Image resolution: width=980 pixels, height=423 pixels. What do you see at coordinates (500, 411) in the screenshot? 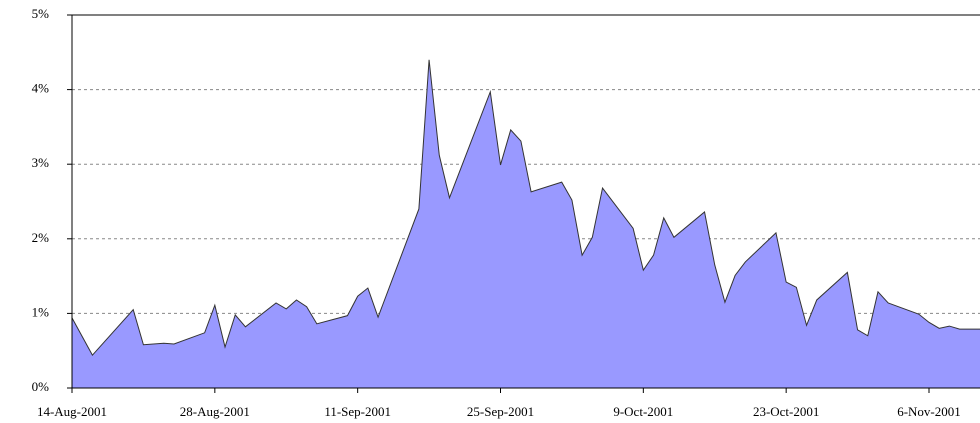
I see `x-tick-label: 25-Sep-2001` at bounding box center [500, 411].